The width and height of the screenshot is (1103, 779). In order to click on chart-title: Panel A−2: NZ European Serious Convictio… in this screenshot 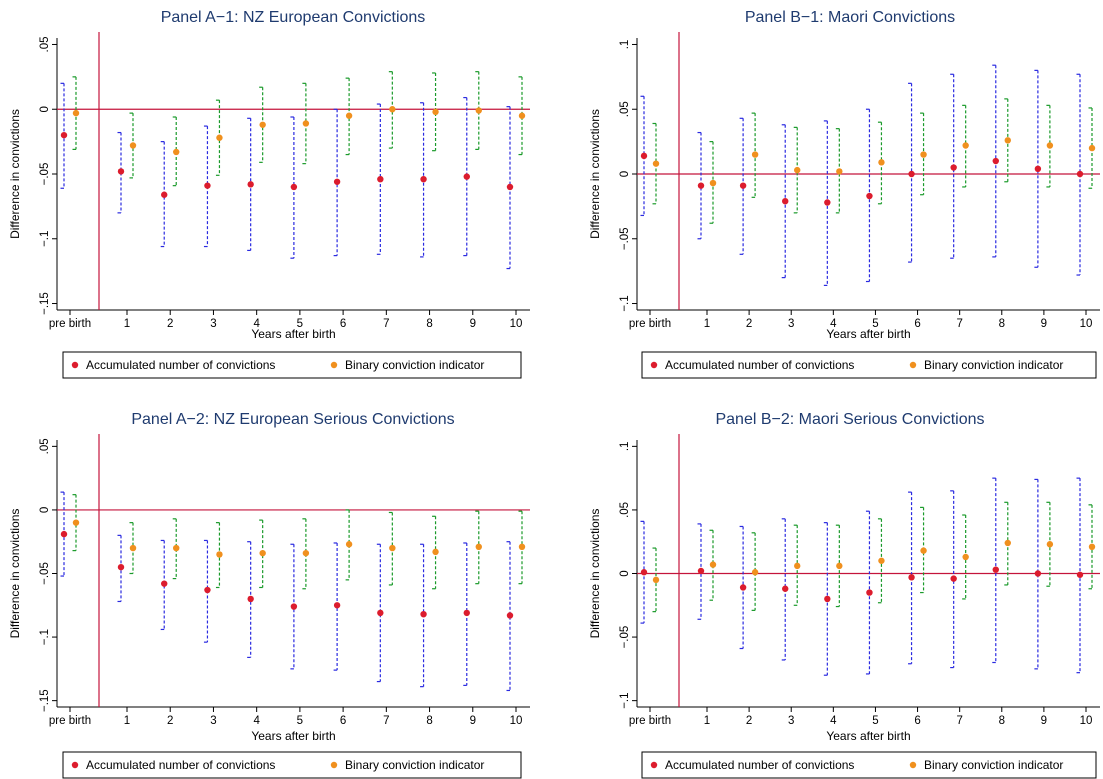, I will do `click(292, 419)`.